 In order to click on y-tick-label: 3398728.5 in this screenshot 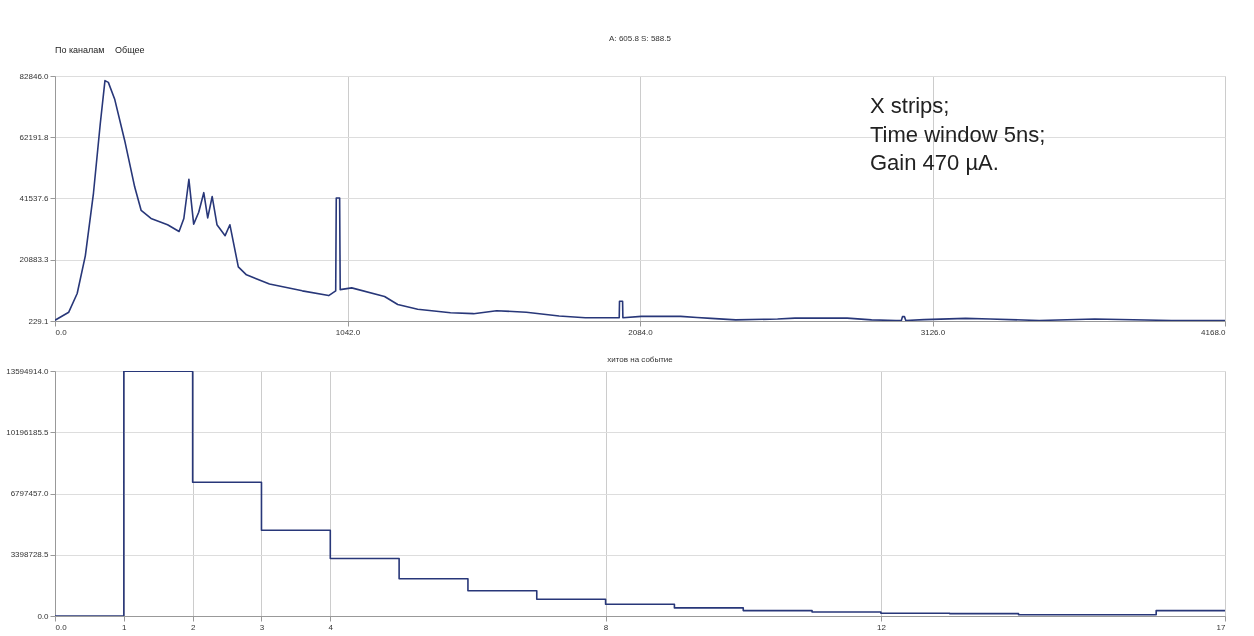, I will do `click(30, 555)`.